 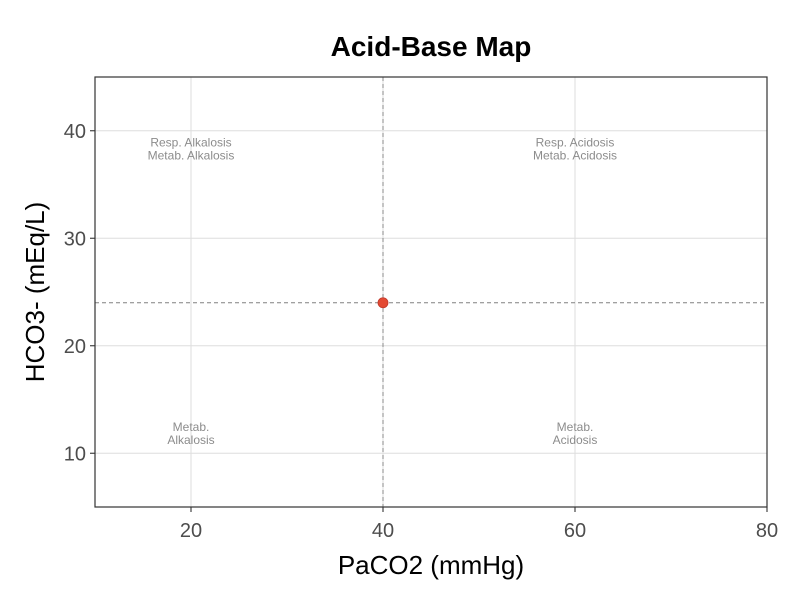 What do you see at coordinates (191, 531) in the screenshot?
I see `x-tick-label: 20` at bounding box center [191, 531].